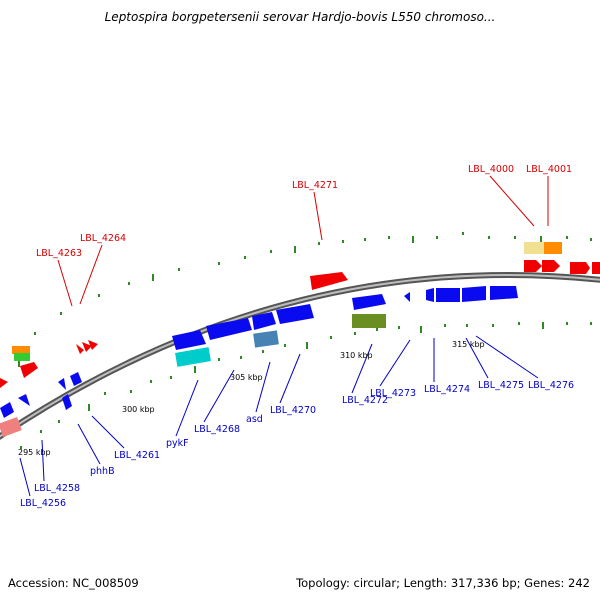 The height and width of the screenshot is (600, 600). I want to click on gene-label: LBL_4256, so click(43, 503).